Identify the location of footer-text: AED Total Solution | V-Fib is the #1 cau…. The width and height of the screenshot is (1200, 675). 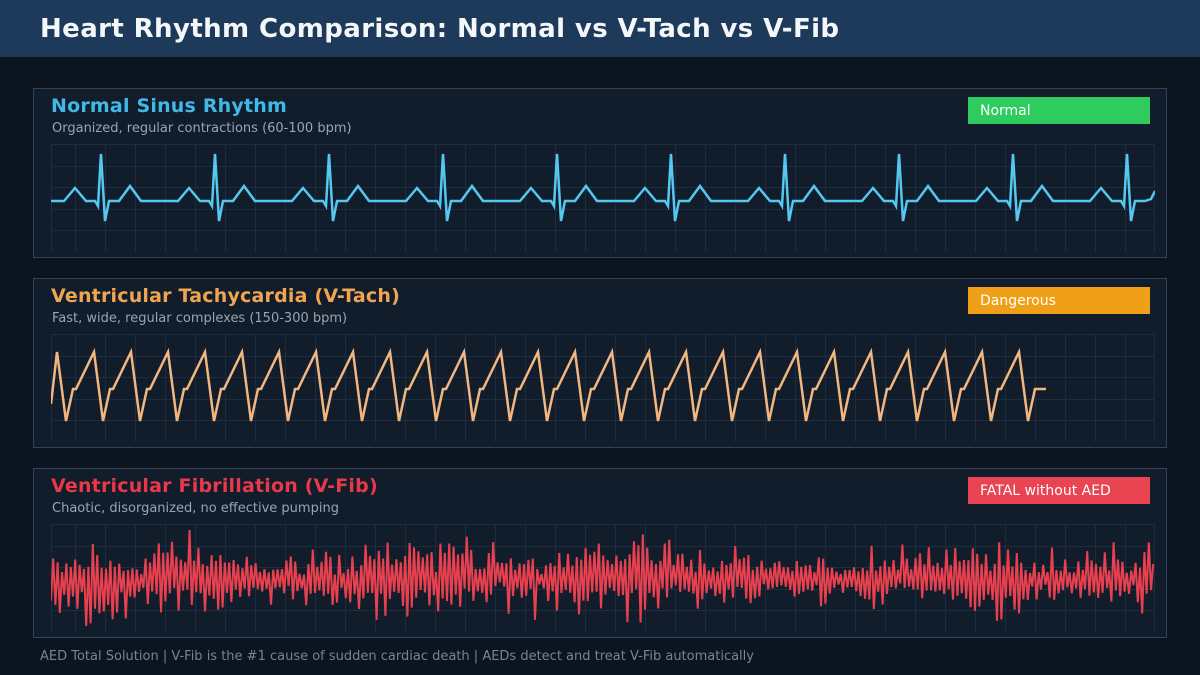
(397, 656).